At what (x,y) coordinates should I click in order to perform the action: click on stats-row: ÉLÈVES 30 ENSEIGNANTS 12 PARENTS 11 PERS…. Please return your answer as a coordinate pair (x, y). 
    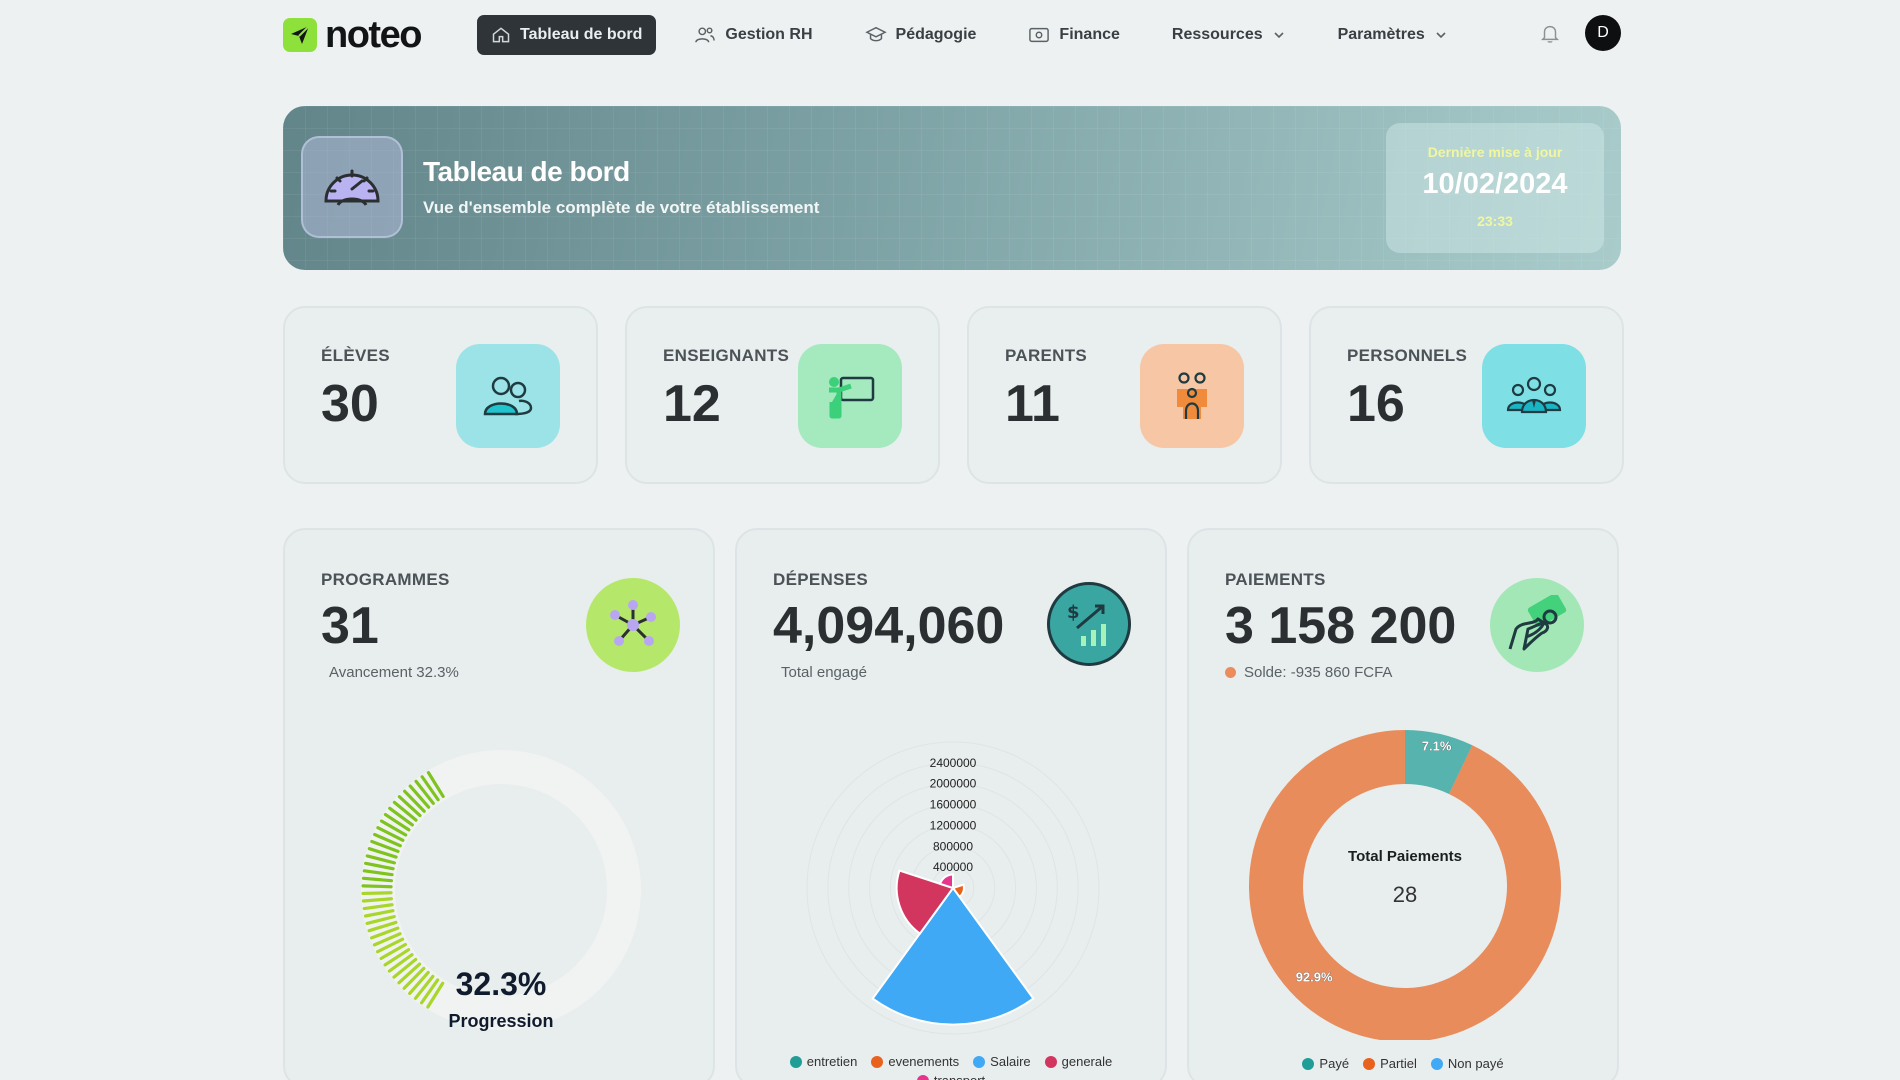
    Looking at the image, I should click on (953, 395).